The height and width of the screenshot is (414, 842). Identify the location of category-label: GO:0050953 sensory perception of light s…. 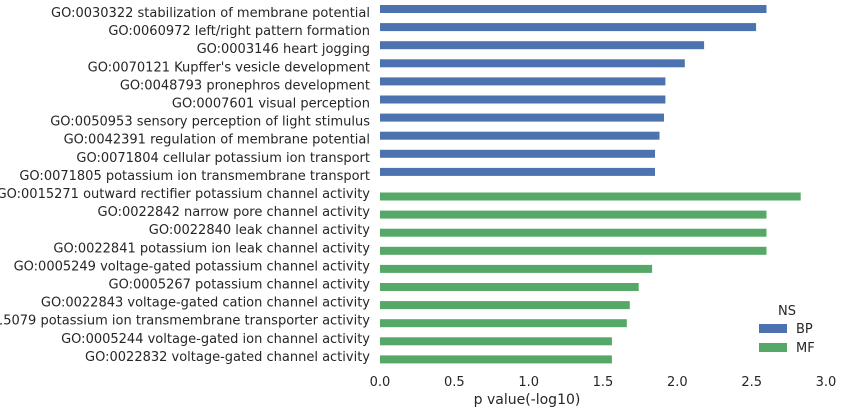
(210, 122).